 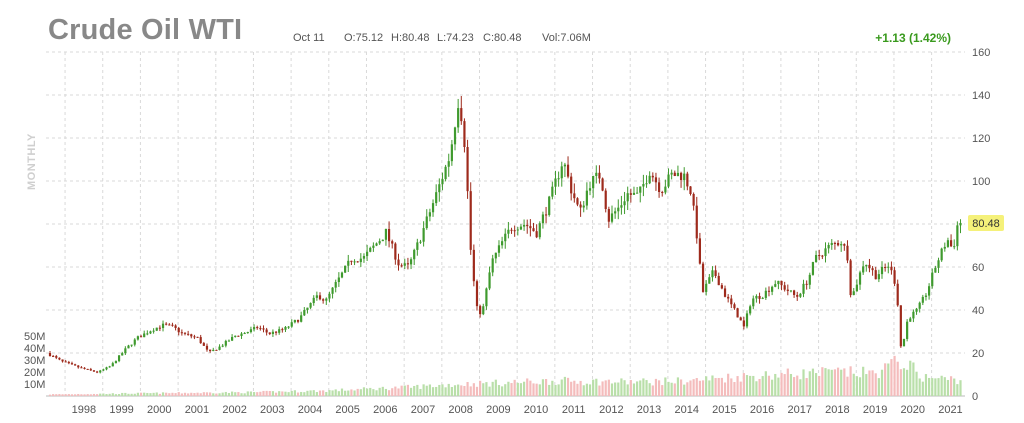 What do you see at coordinates (159, 410) in the screenshot?
I see `x-tick-label: 2000` at bounding box center [159, 410].